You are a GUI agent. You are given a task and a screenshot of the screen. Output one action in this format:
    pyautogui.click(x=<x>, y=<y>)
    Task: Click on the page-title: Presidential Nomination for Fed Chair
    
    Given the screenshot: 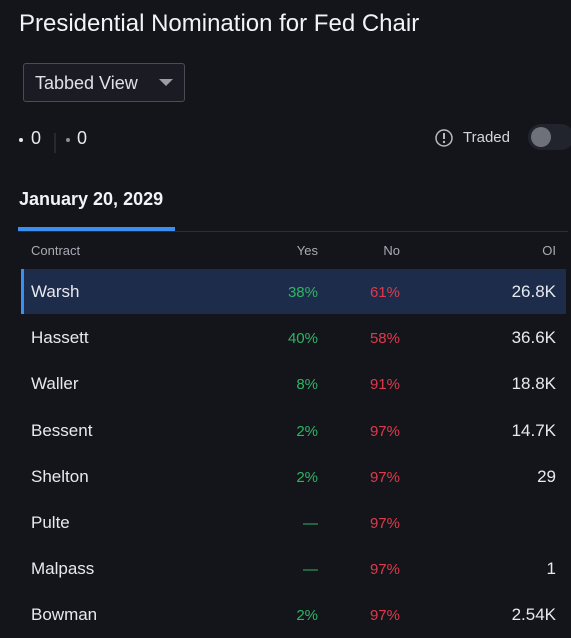 What is the action you would take?
    pyautogui.click(x=219, y=23)
    